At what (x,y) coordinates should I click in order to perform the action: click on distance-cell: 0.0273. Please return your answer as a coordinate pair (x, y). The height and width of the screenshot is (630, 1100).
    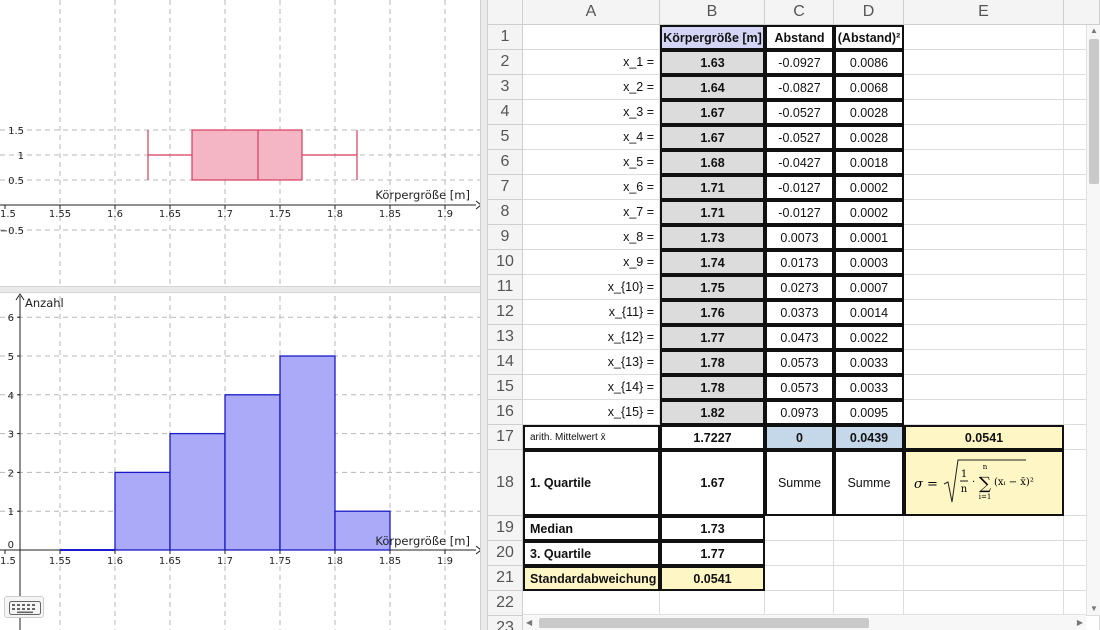
    Looking at the image, I should click on (799, 287).